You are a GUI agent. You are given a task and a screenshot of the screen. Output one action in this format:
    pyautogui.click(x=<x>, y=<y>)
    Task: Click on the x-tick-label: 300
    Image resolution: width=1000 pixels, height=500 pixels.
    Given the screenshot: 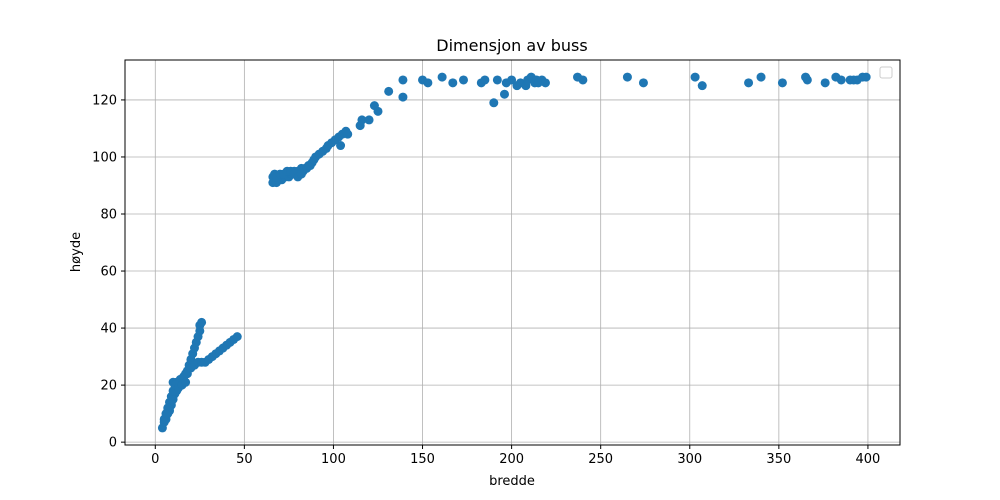 What is the action you would take?
    pyautogui.click(x=689, y=459)
    